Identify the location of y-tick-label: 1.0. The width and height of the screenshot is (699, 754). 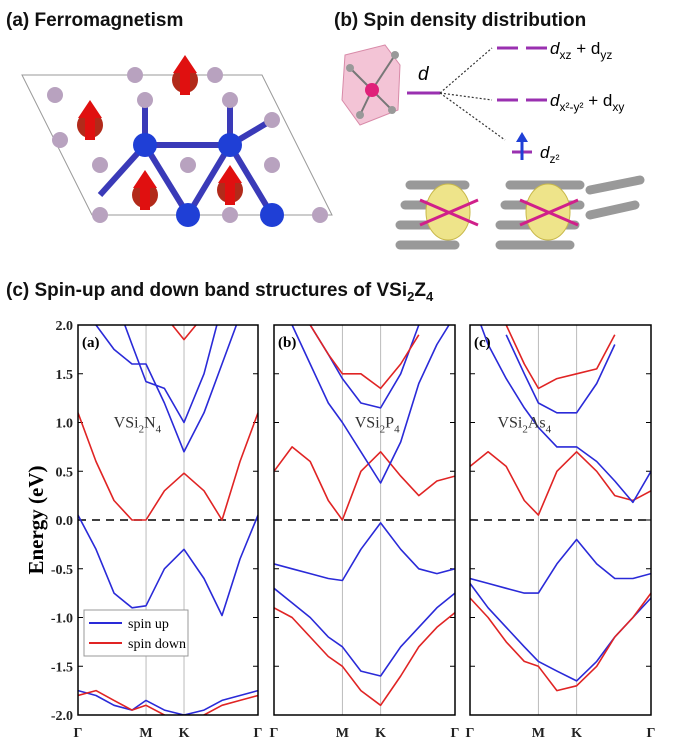
(65, 424).